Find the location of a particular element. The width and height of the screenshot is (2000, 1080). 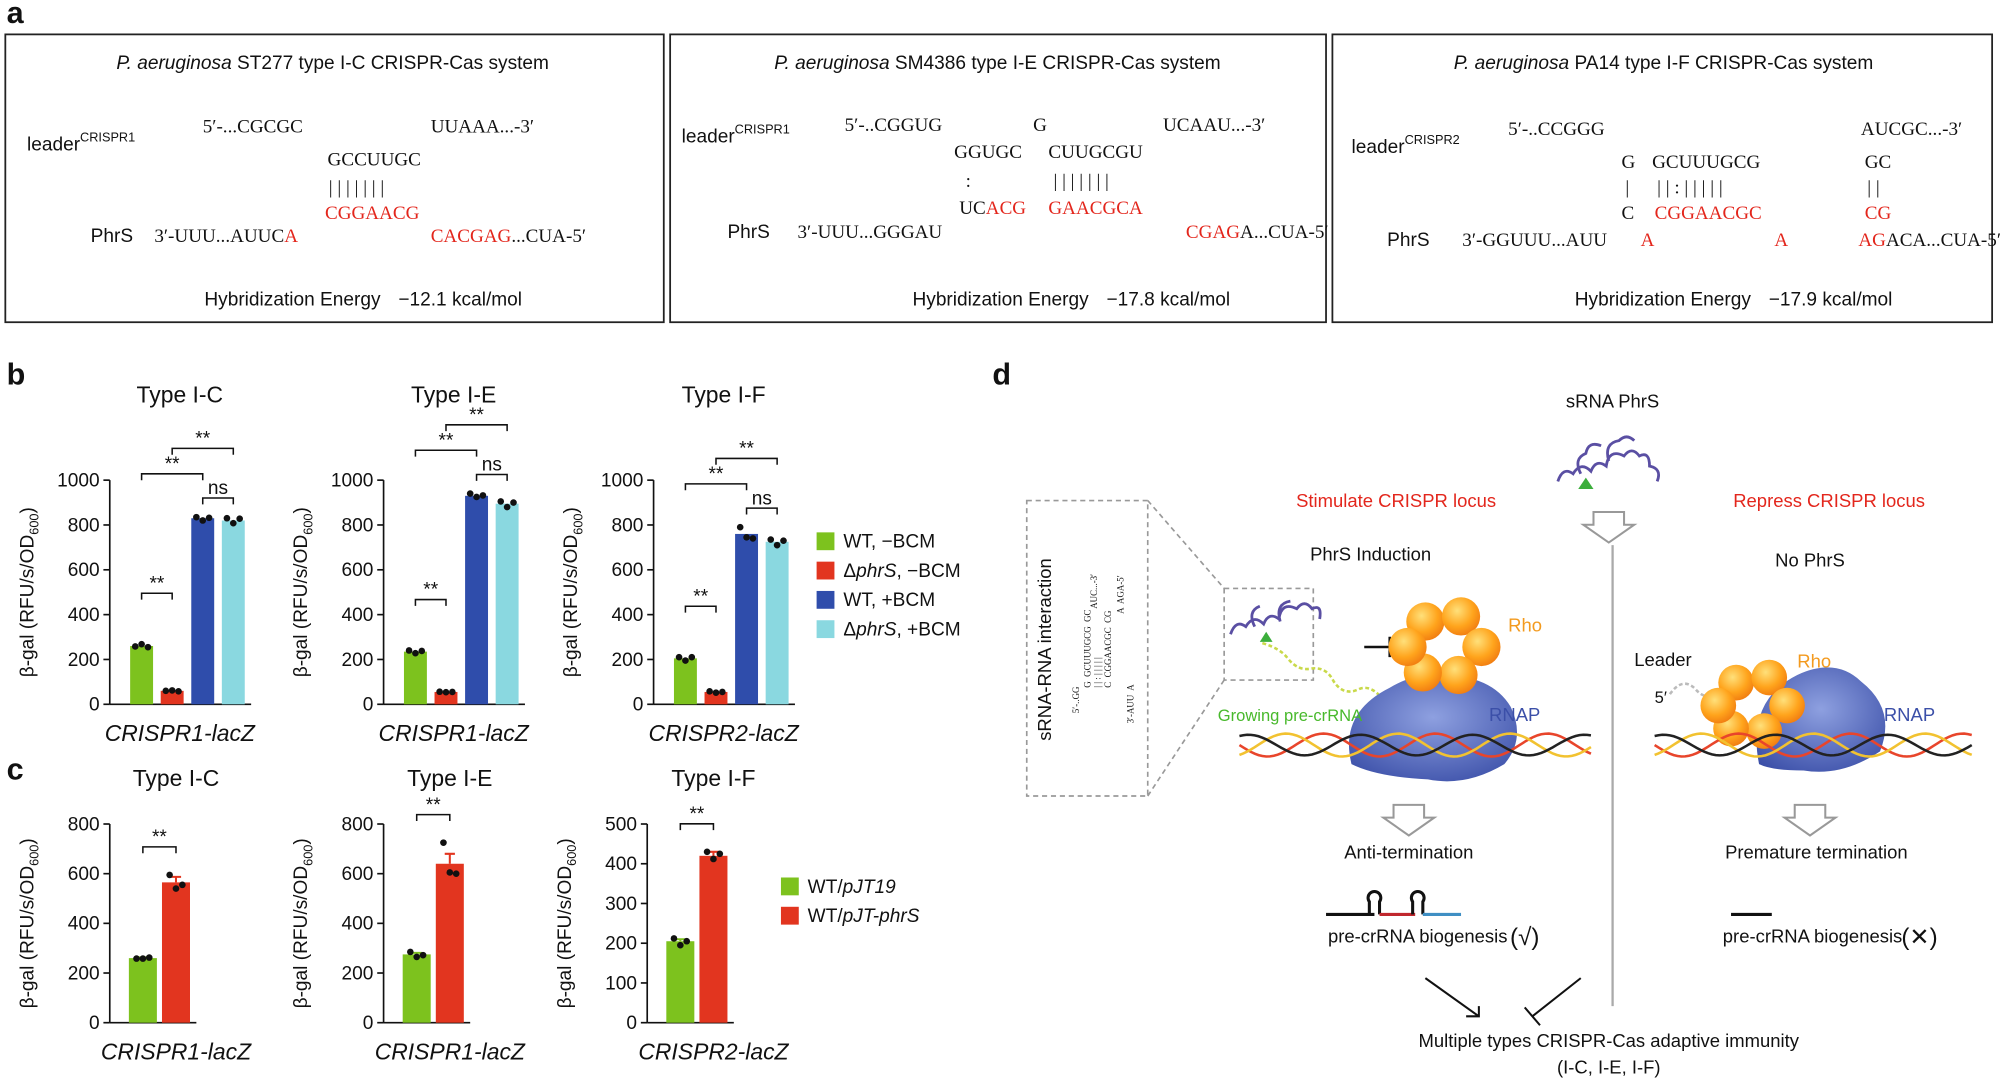

y-tick-label: 1000 is located at coordinates (78, 481).